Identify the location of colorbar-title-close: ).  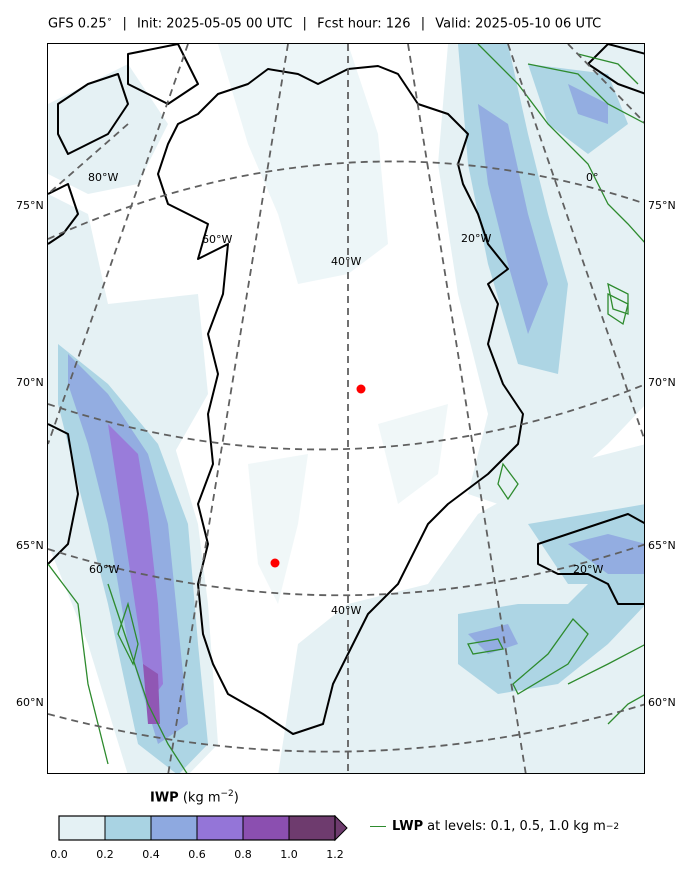
(236, 798).